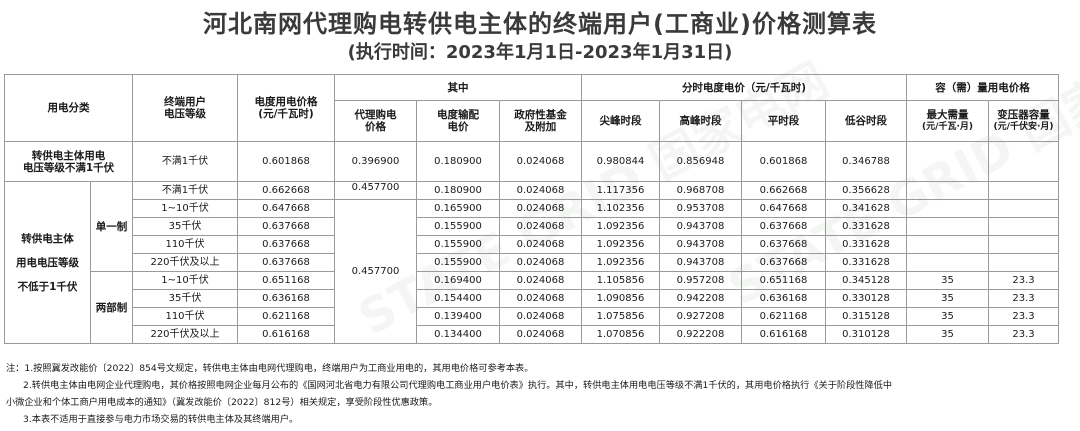 The height and width of the screenshot is (431, 1080). Describe the element at coordinates (458, 208) in the screenshot. I see `row-transmission: 0.165900` at that location.